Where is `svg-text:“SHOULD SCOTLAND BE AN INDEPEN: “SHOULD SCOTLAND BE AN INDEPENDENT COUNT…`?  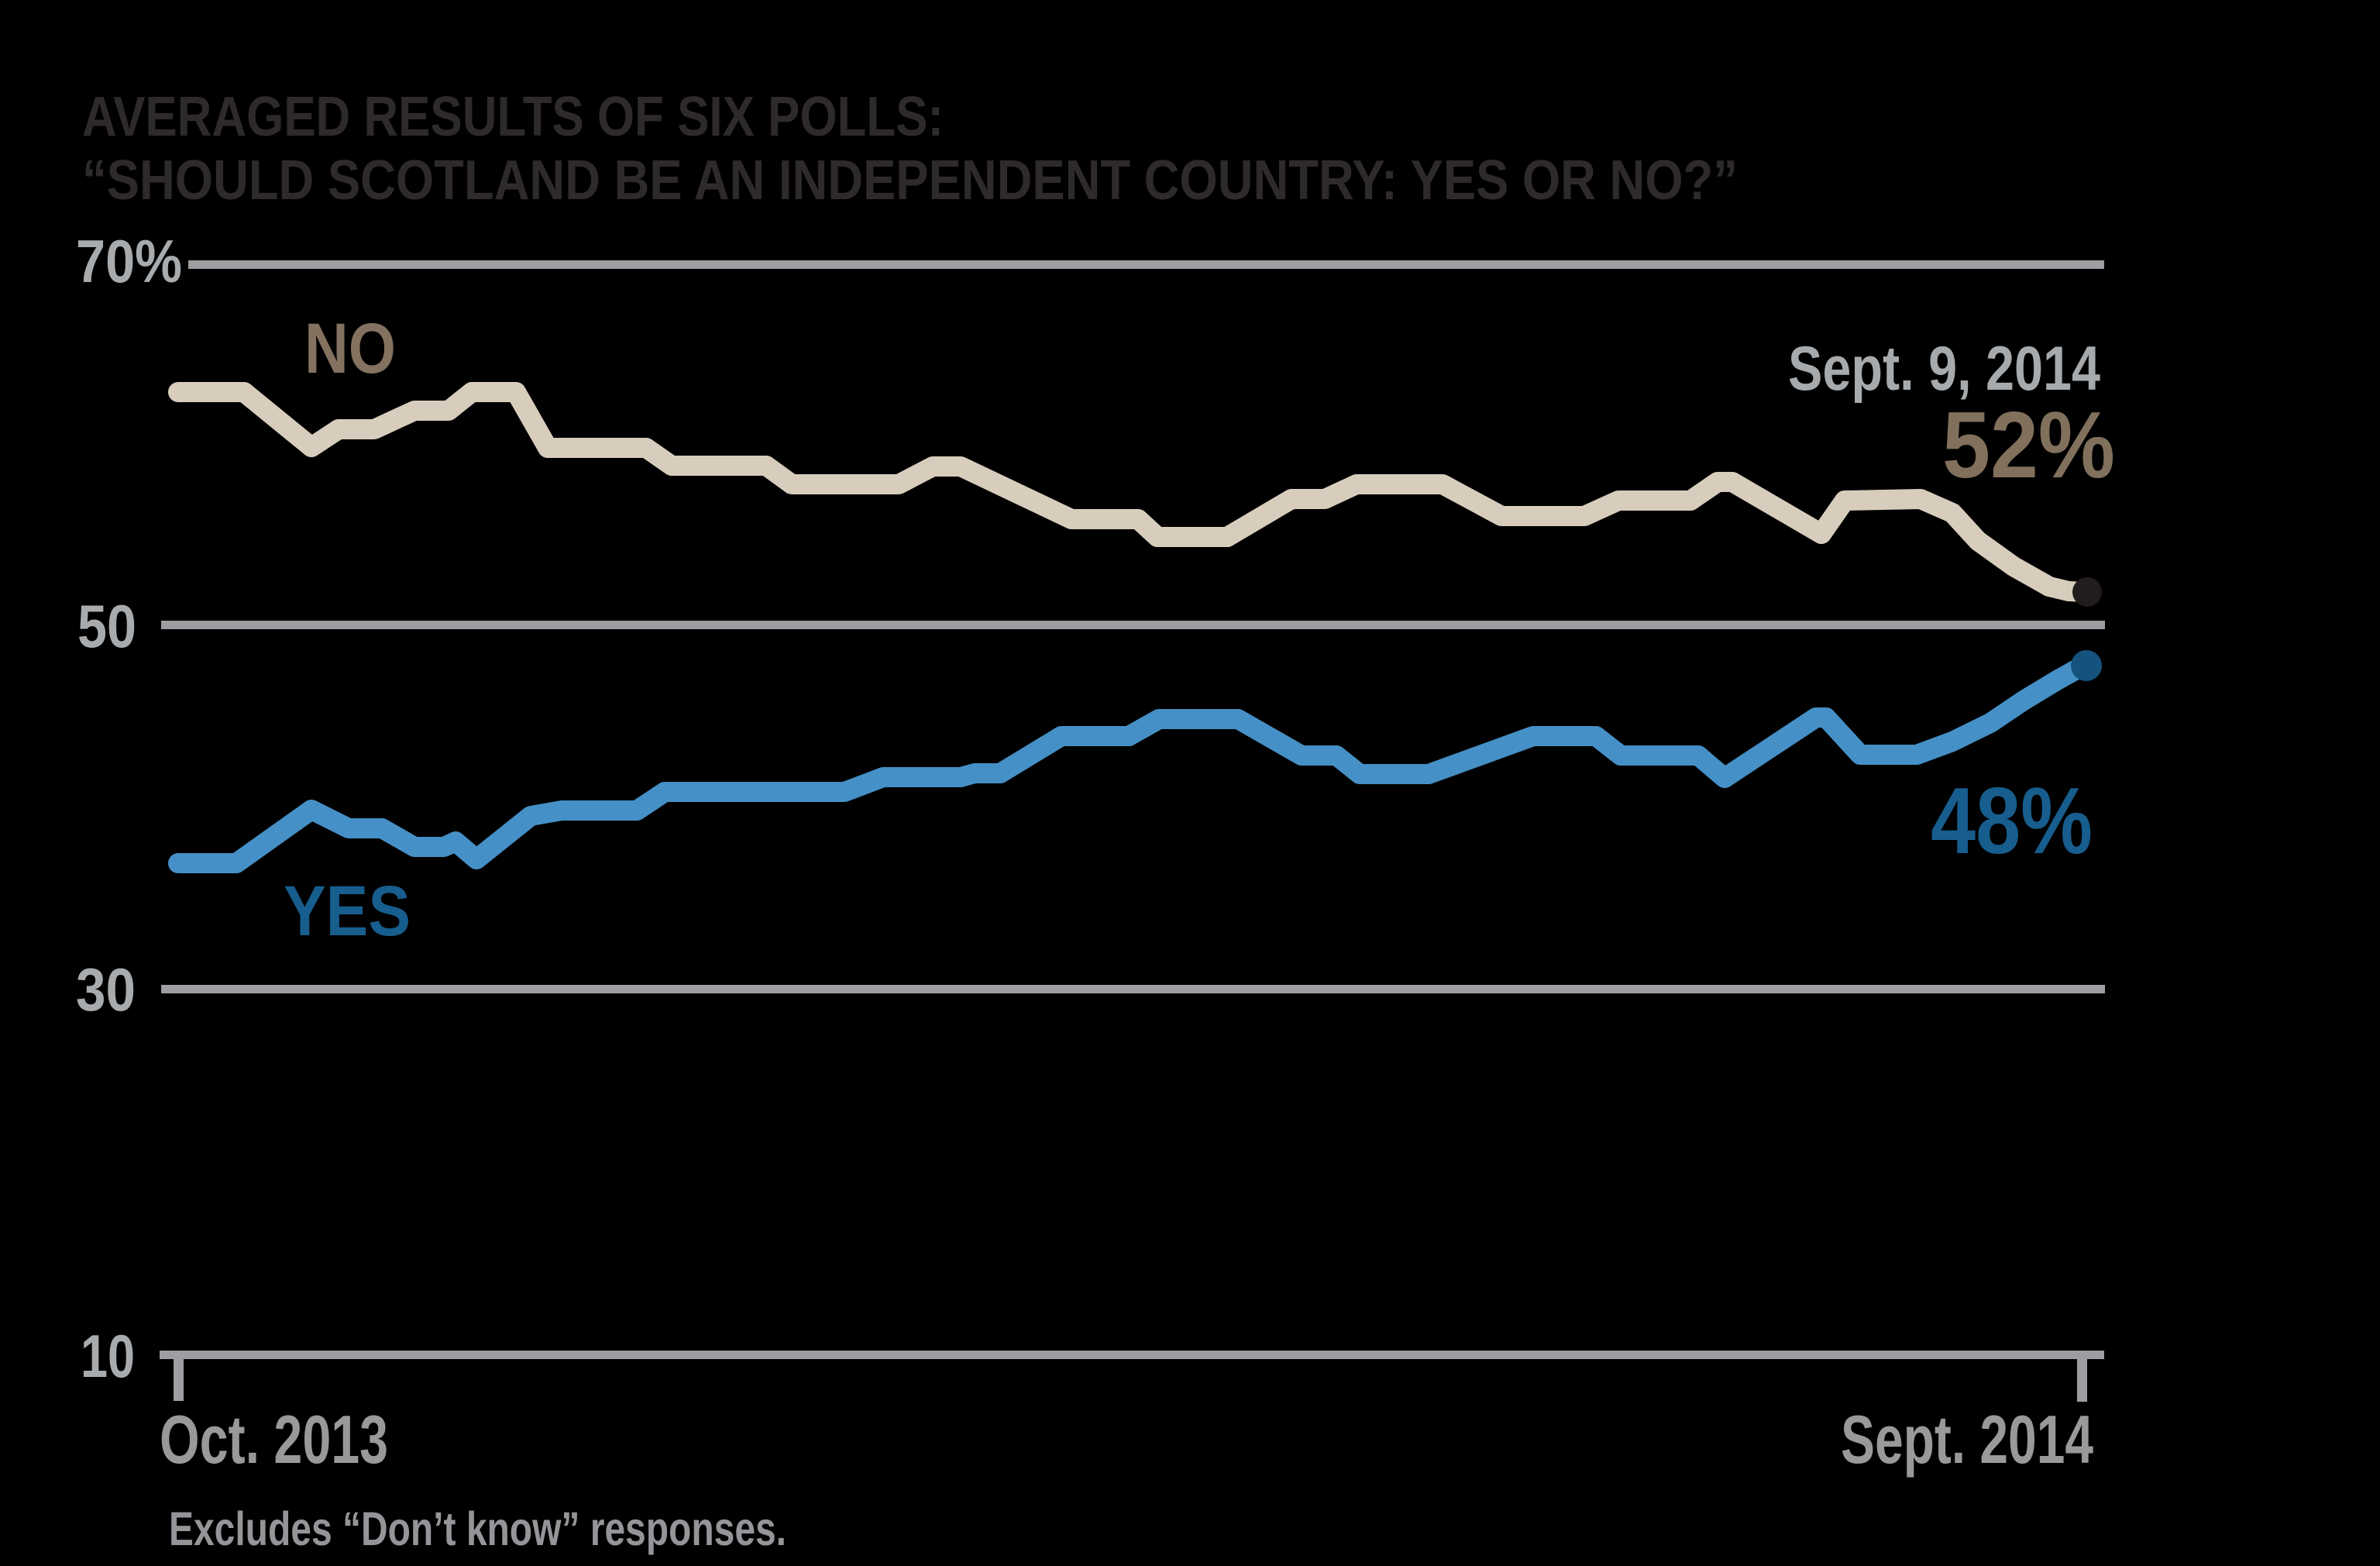
svg-text:“SHOULD SCOTLAND BE AN INDEPEN: “SHOULD SCOTLAND BE AN INDEPENDENT COUNT… is located at coordinates (910, 181).